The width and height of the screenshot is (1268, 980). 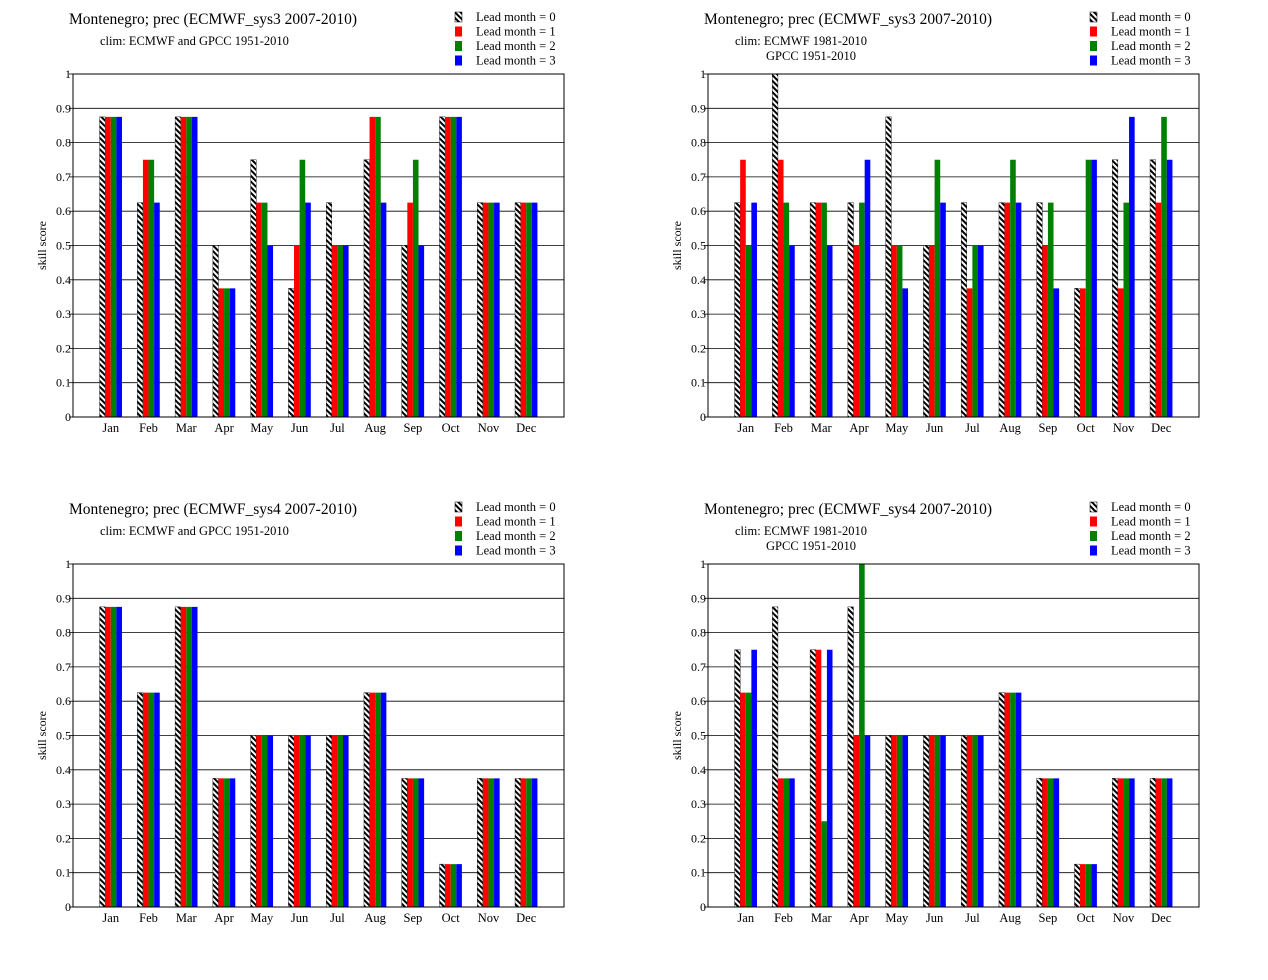 I want to click on bar-group-Jan, so click(x=110, y=267).